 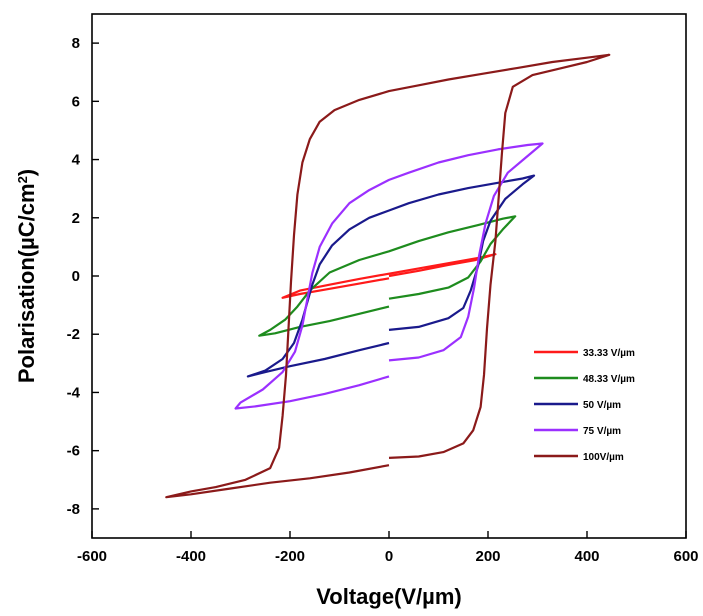 What do you see at coordinates (74, 392) in the screenshot?
I see `y-tick-label: -4` at bounding box center [74, 392].